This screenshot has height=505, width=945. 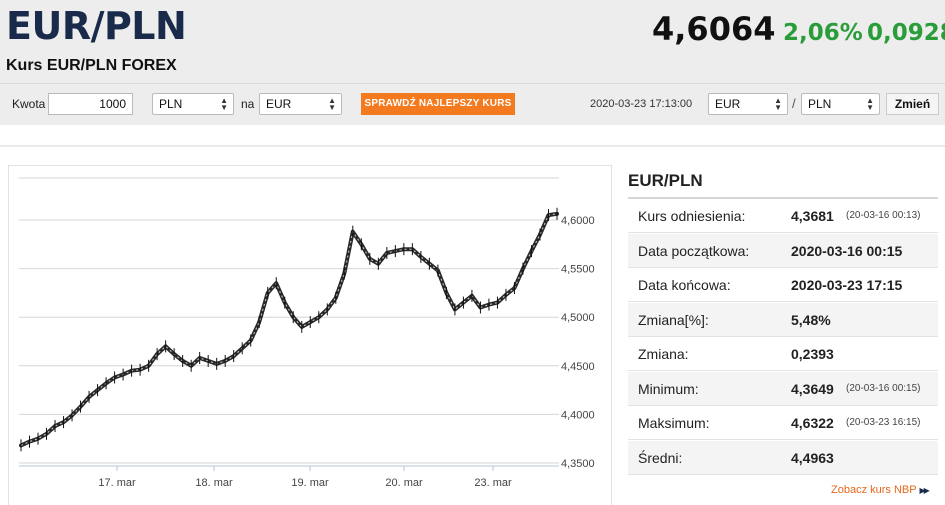 What do you see at coordinates (96, 26) in the screenshot?
I see `pair-title: EUR/PLN` at bounding box center [96, 26].